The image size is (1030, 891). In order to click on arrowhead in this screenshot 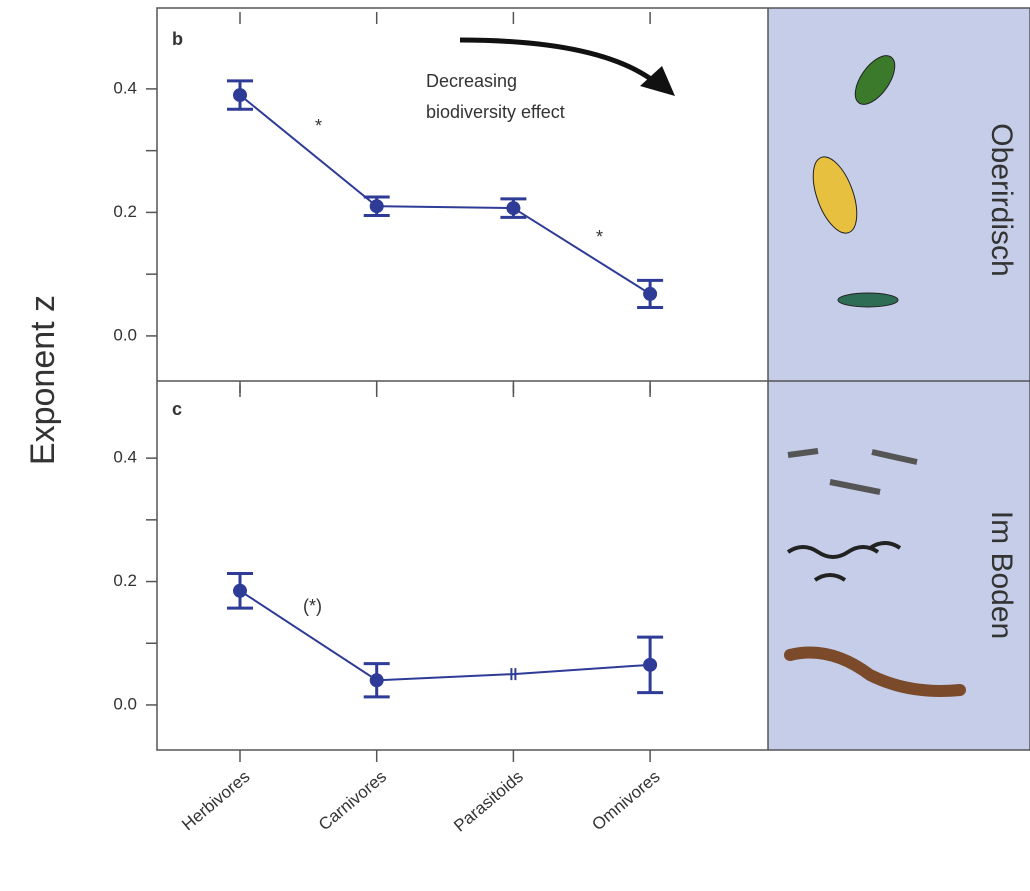, I will do `click(657, 81)`.